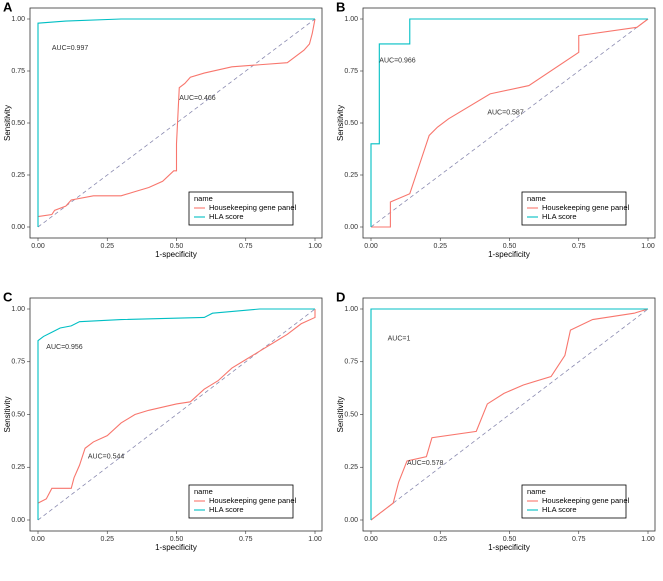 The image size is (663, 581). I want to click on panel-label: D, so click(340, 296).